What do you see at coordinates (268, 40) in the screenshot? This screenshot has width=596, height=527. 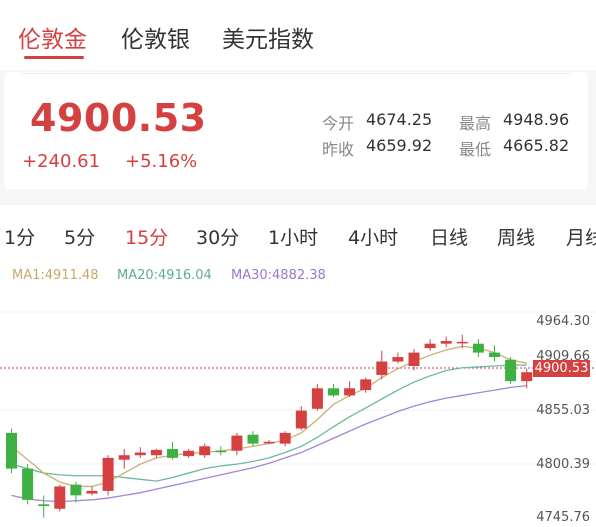 I see `tab-dollar-index: 美元指数` at bounding box center [268, 40].